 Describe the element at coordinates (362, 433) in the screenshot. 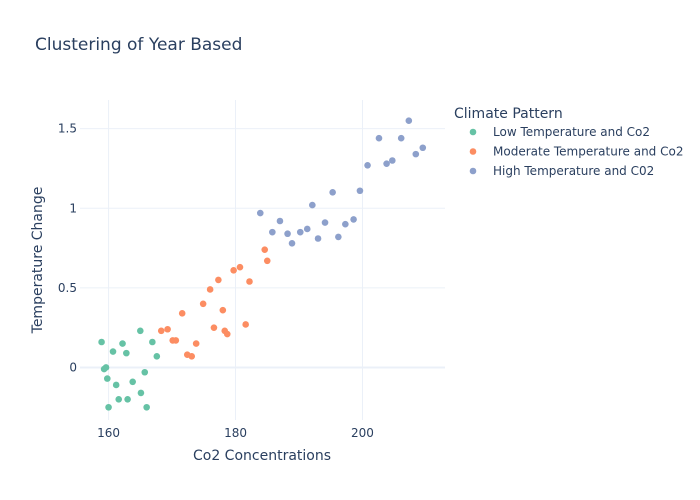

I see `x-tick-label: 200` at that location.